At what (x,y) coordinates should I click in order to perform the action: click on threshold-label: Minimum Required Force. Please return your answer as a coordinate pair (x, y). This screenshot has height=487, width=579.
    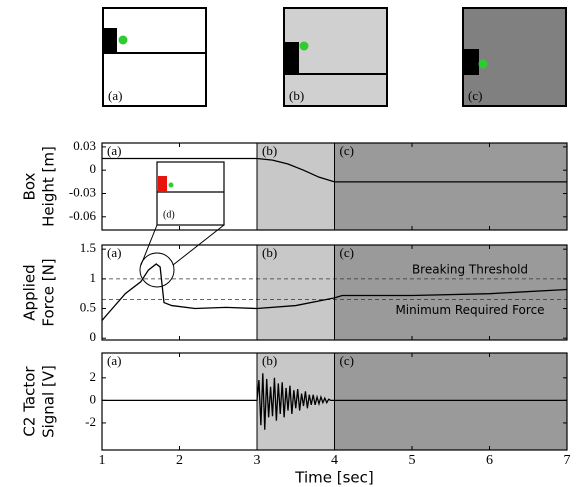
    Looking at the image, I should click on (469, 310).